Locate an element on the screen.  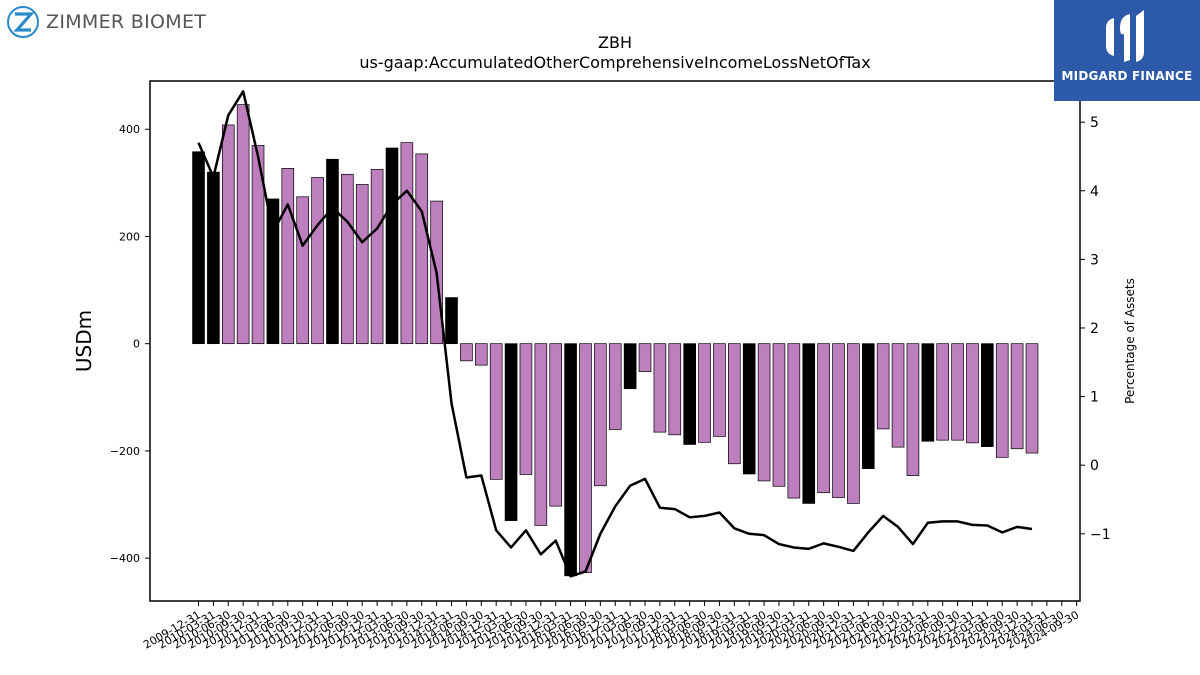
y2-tick-label: 1 is located at coordinates (1094, 398).